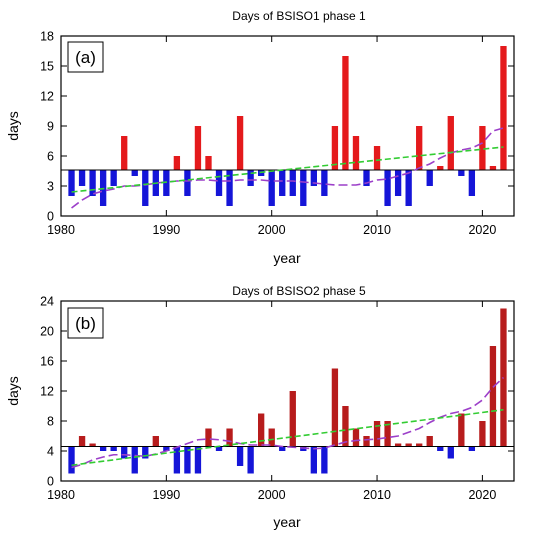  I want to click on y-tick-label: 15, so click(47, 67).